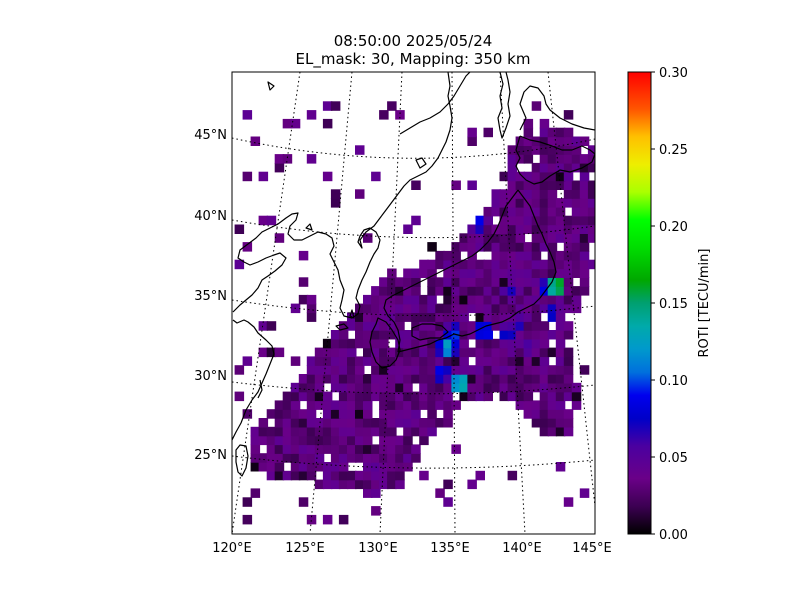 The width and height of the screenshot is (800, 600). Describe the element at coordinates (210, 376) in the screenshot. I see `lat-tick-30: 30°N` at that location.